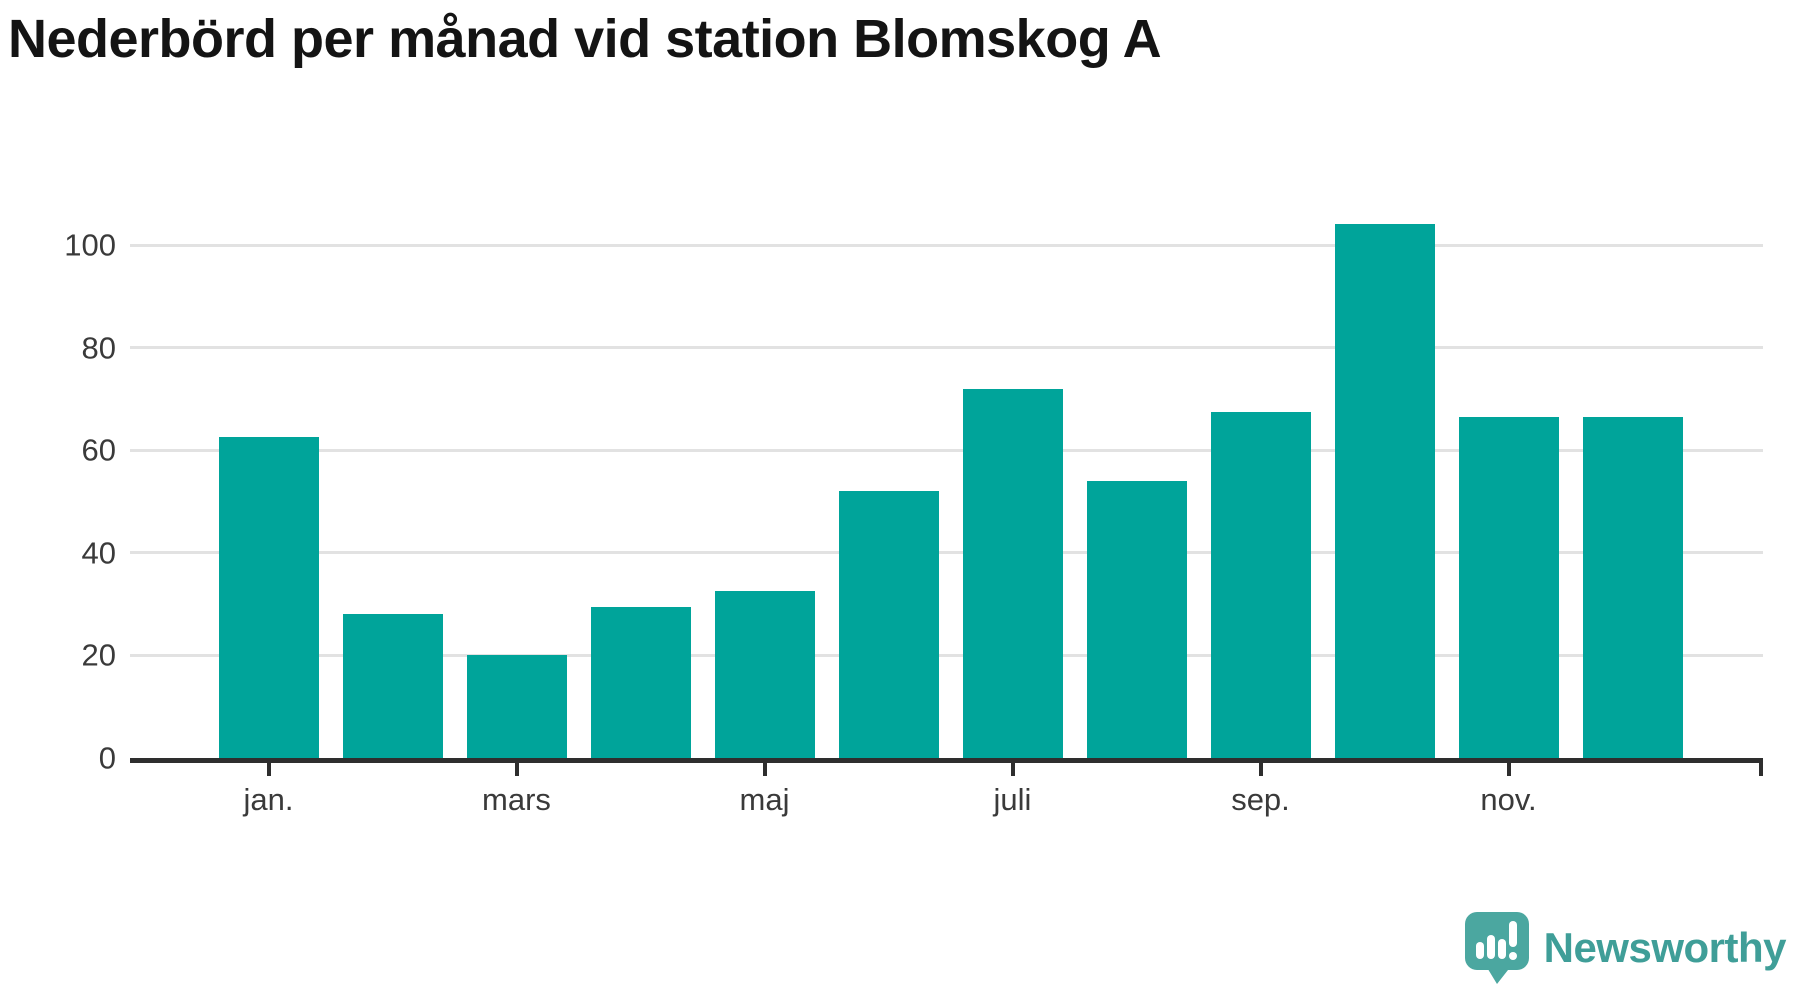 The height and width of the screenshot is (1000, 1800). I want to click on bar-dec, so click(1632, 587).